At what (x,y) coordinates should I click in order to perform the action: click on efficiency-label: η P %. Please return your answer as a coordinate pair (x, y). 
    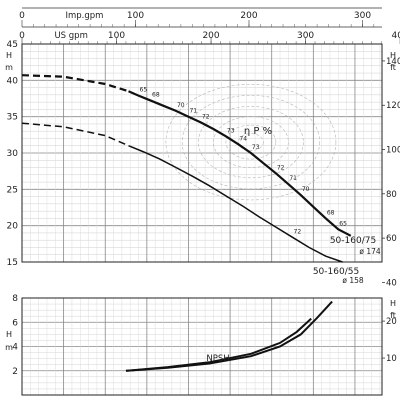
    Looking at the image, I should click on (258, 131).